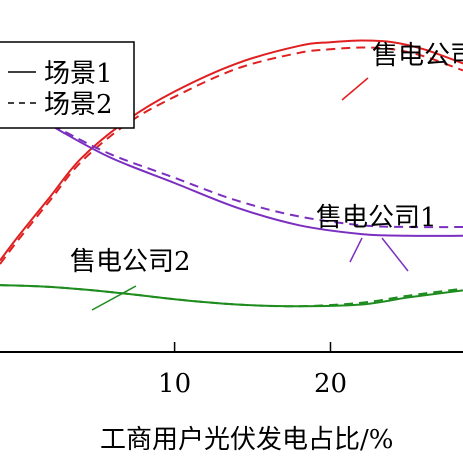 This screenshot has height=464, width=463. I want to click on annotation-leader-retailer-1-a, so click(356, 250).